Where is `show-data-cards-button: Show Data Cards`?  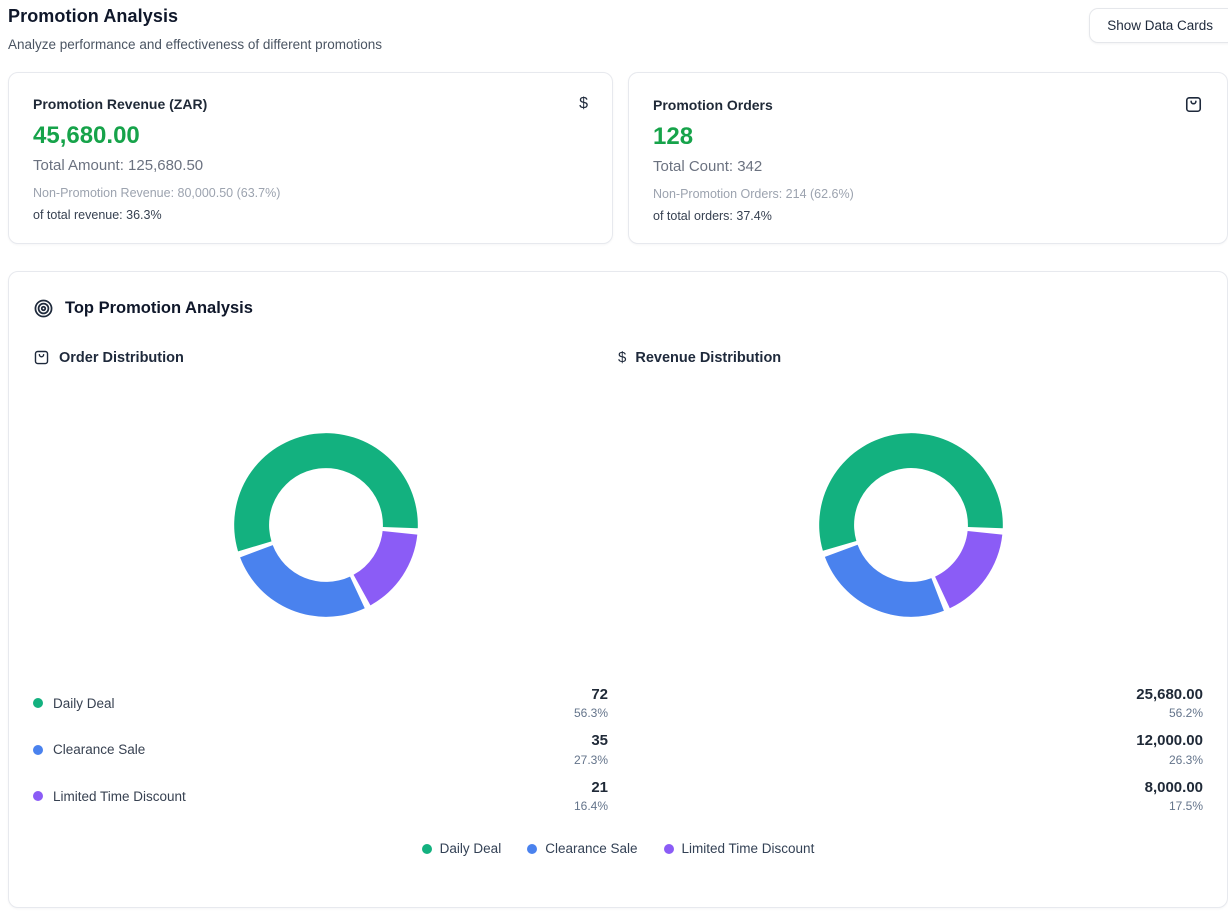 show-data-cards-button: Show Data Cards is located at coordinates (1158, 25).